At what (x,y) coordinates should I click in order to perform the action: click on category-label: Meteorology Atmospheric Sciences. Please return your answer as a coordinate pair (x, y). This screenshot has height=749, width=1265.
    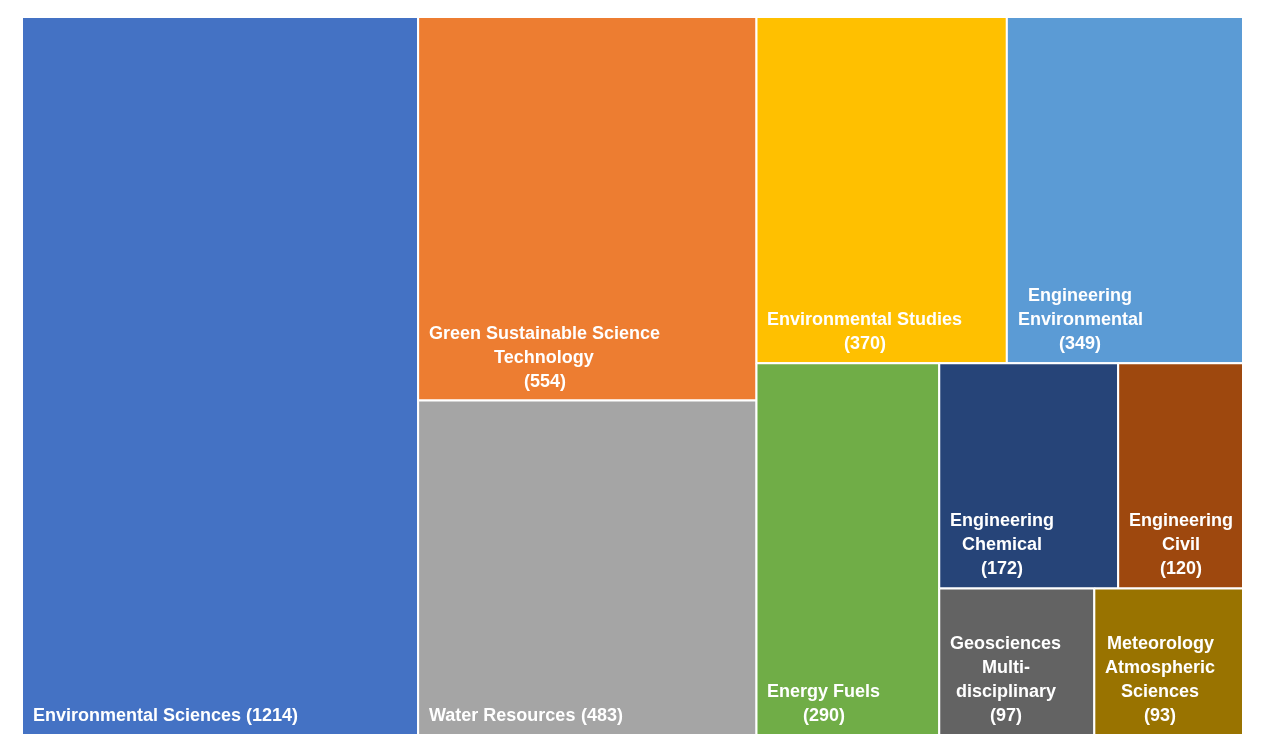
    Looking at the image, I should click on (1160, 667).